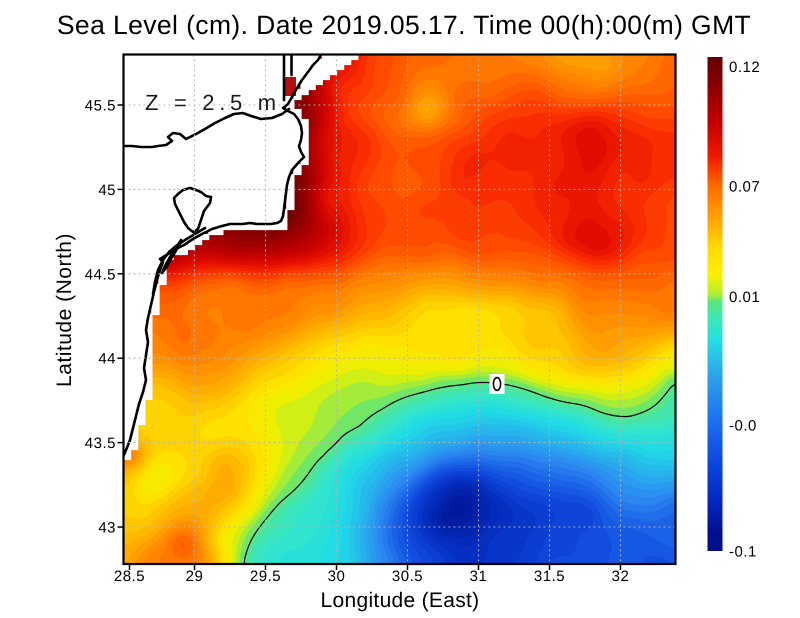  Describe the element at coordinates (100, 443) in the screenshot. I see `svg-text: 43.5` at that location.